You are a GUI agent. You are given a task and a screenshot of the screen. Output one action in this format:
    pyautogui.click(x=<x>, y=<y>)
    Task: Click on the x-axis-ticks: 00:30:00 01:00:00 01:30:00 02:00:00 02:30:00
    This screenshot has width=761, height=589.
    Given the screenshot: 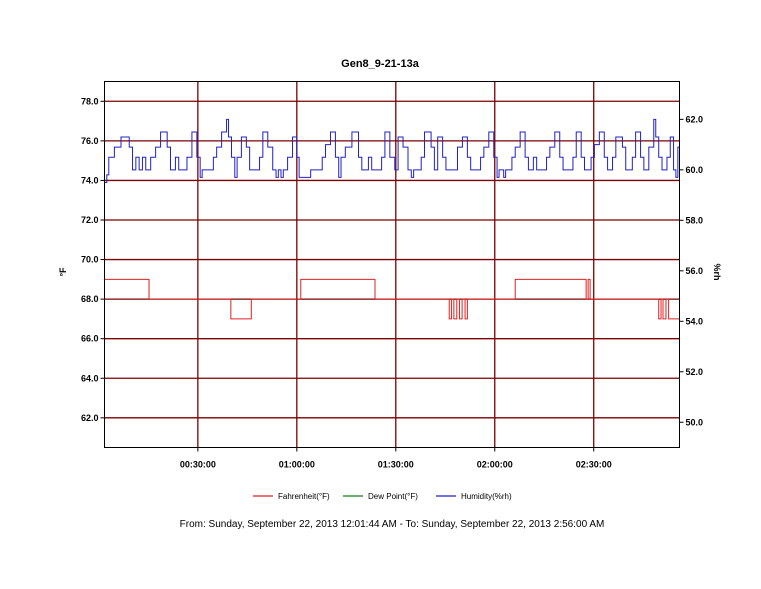 What is the action you would take?
    pyautogui.click(x=396, y=458)
    